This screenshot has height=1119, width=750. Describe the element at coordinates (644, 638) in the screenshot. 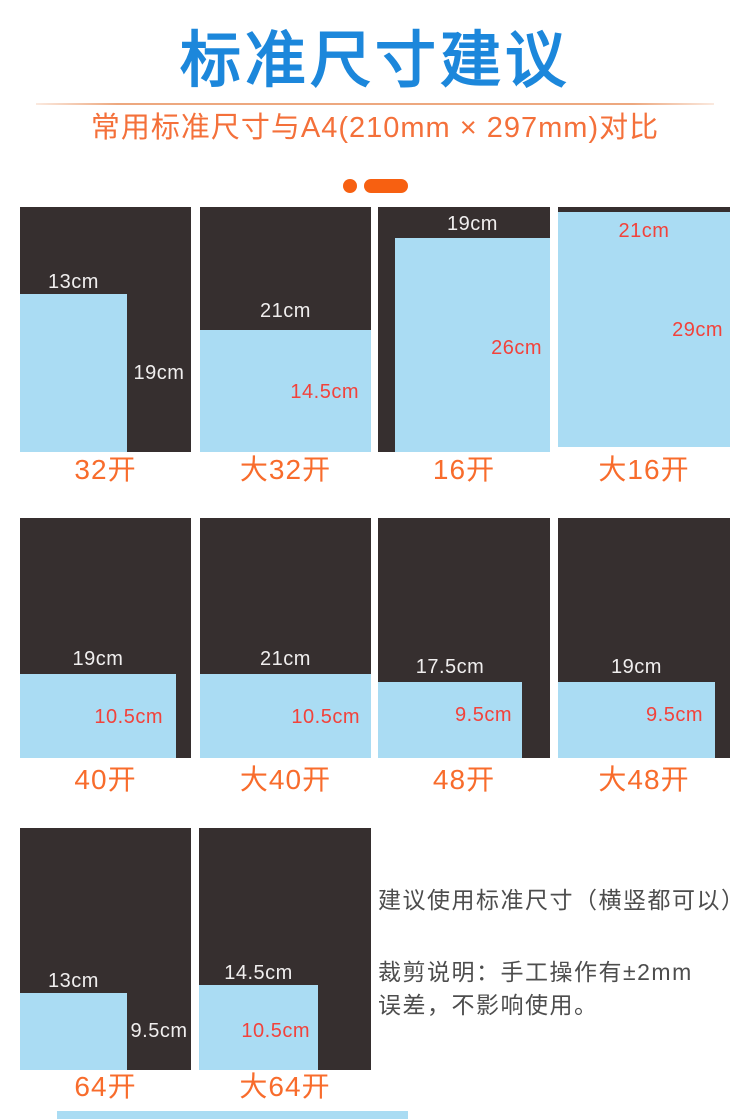

I see `size-tile-da48k: 19cm 9.5cm` at that location.